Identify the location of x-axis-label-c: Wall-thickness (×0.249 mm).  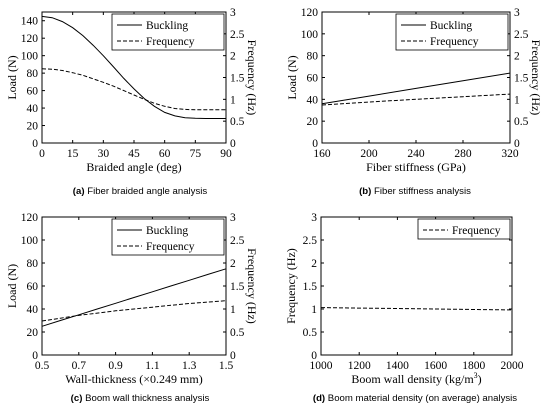
(133, 379).